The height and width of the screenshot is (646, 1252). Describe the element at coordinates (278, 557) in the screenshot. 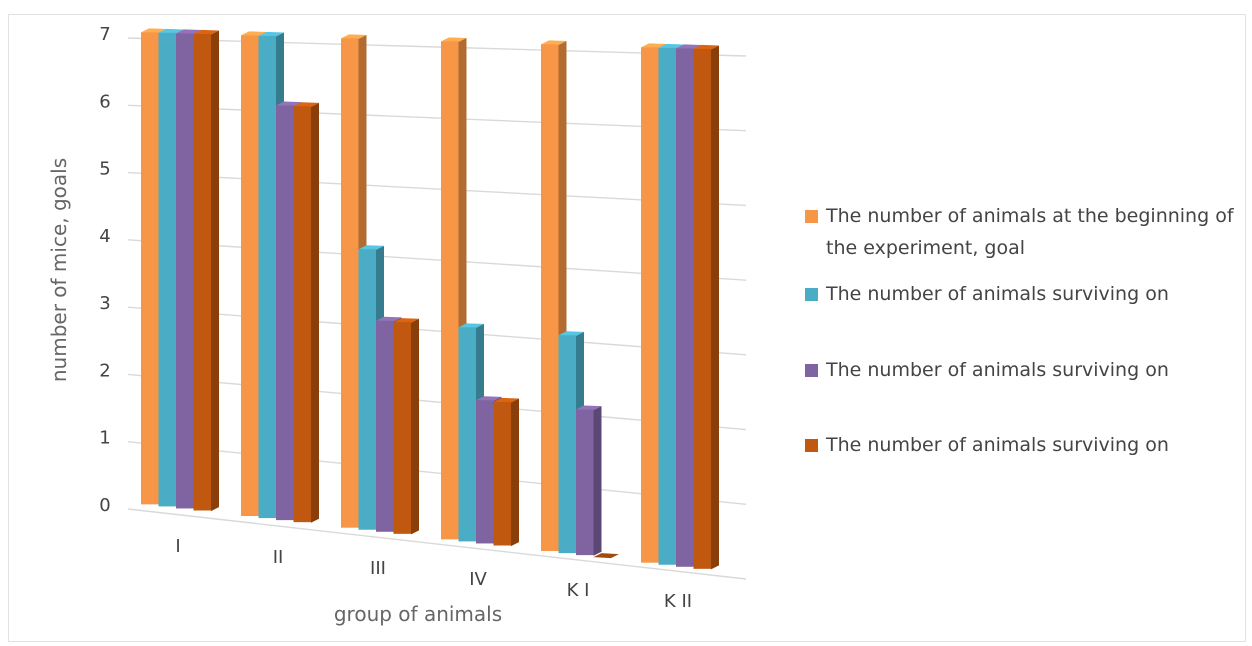

I see `x-tick-label: II` at that location.